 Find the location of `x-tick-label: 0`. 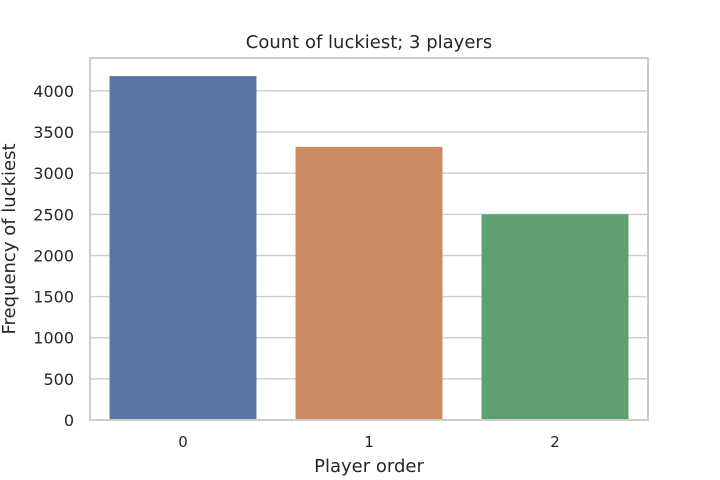

x-tick-label: 0 is located at coordinates (183, 442).